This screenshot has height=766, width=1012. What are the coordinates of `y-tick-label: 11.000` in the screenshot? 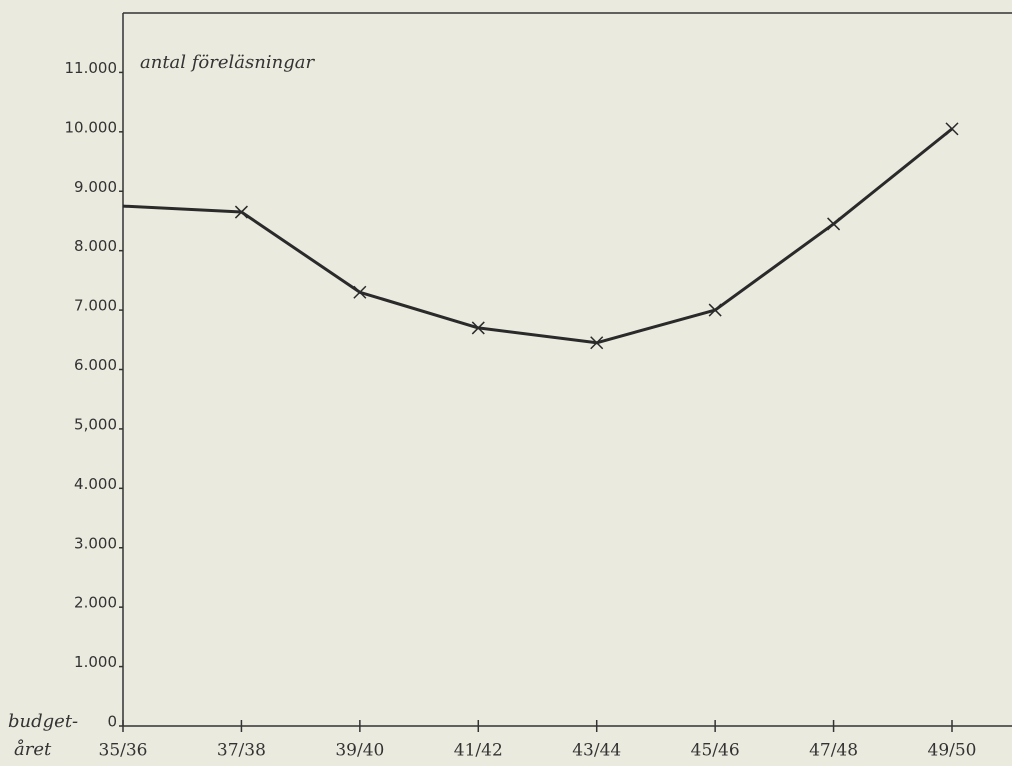 It's located at (91, 68).